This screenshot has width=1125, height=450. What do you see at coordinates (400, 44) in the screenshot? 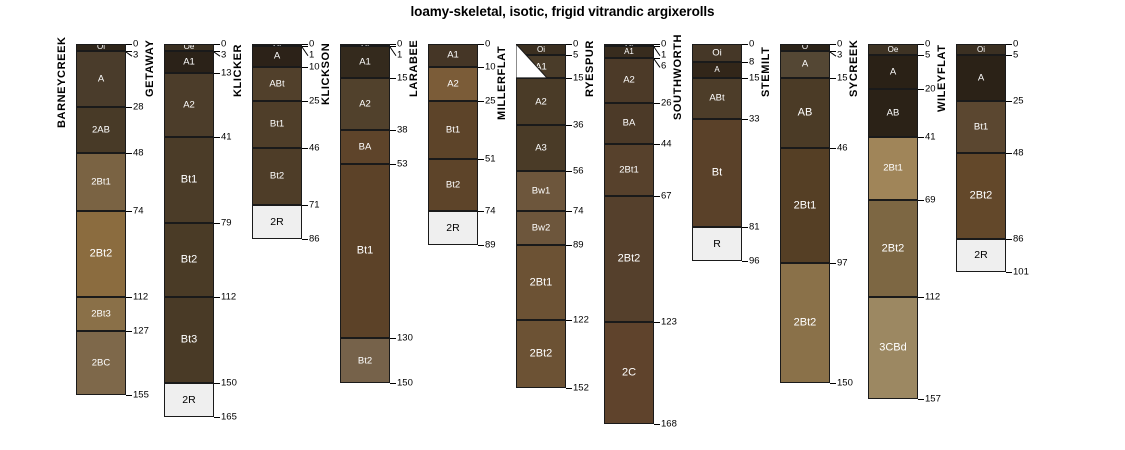
I see `depth-tick-label: 0` at bounding box center [400, 44].